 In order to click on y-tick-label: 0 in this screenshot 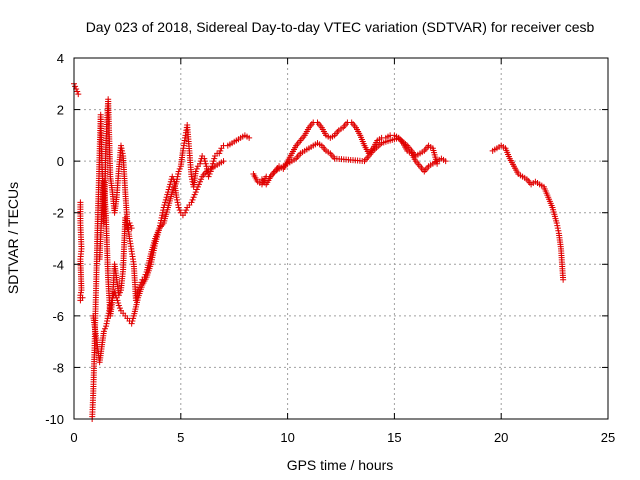, I will do `click(60, 161)`.